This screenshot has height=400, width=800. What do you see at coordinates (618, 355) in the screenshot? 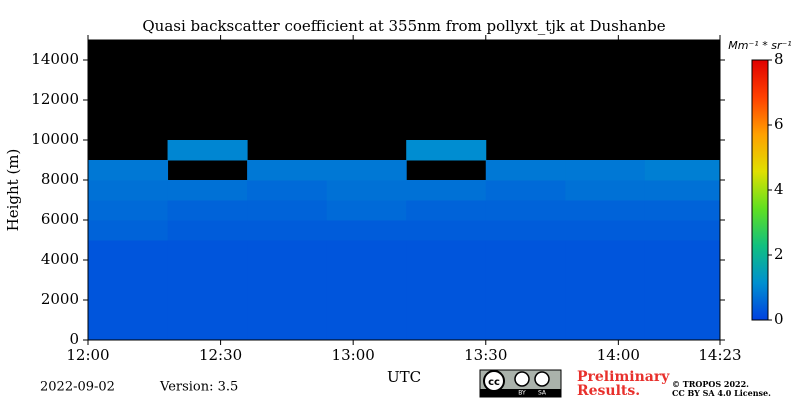
I see `x-tick-label: 14:00` at bounding box center [618, 355].